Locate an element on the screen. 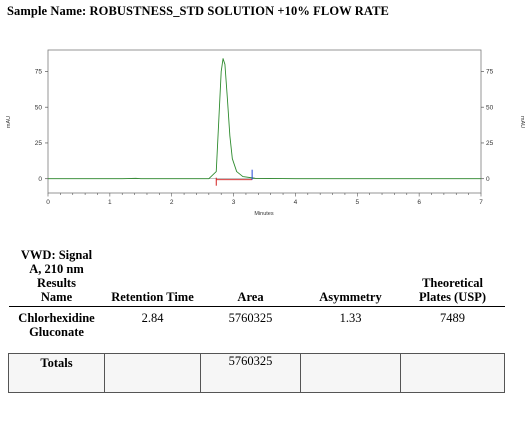 This screenshot has width=532, height=423. y-tick-label-right: 75 is located at coordinates (490, 72).